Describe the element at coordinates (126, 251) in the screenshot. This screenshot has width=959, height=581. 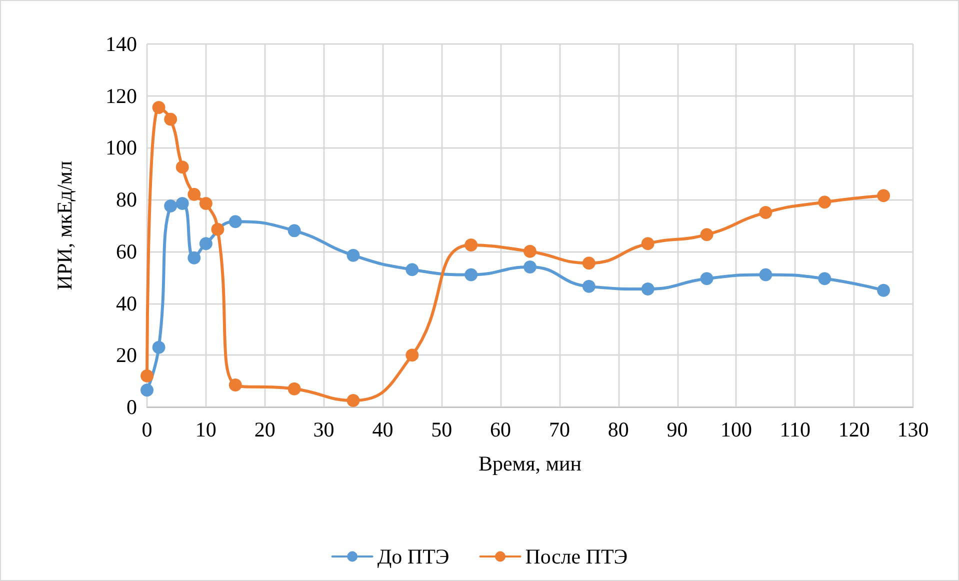
I see `y-tick-label: 60` at that location.